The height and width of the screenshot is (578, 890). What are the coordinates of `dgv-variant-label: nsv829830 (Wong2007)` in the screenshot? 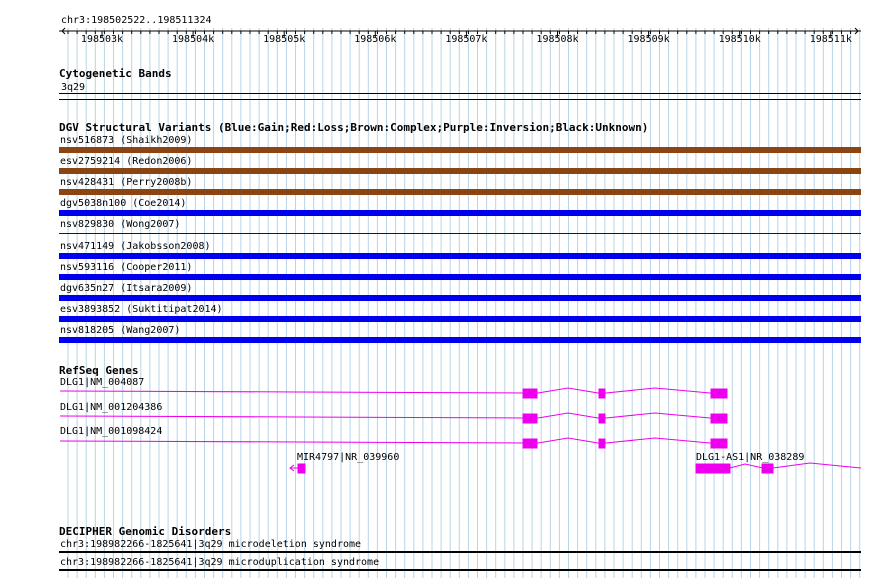 It's located at (120, 224).